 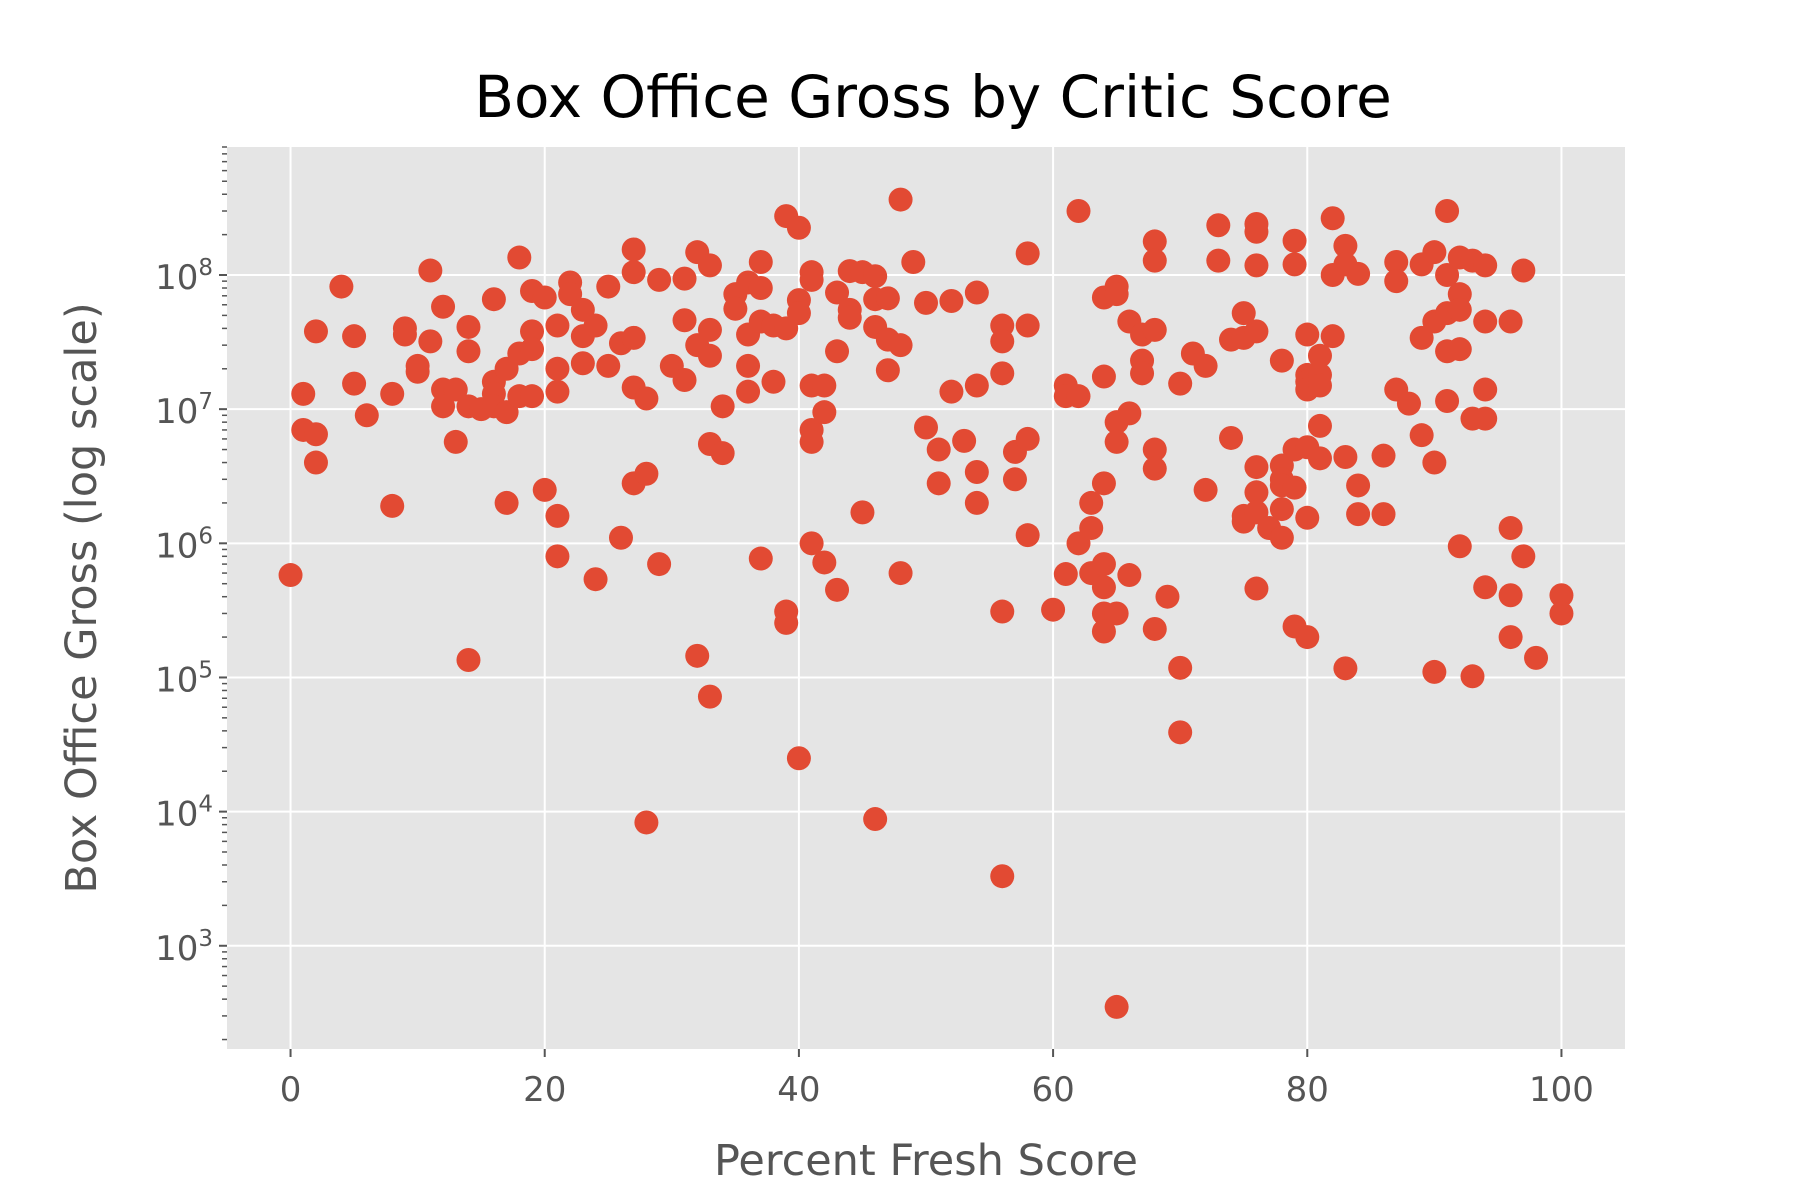 What do you see at coordinates (291, 1090) in the screenshot?
I see `x-tick-label: 0` at bounding box center [291, 1090].